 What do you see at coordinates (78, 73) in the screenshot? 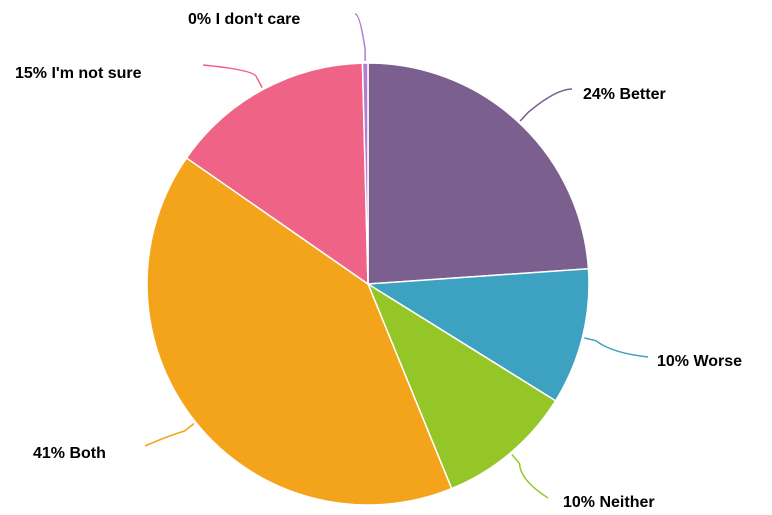
I see `slice-label-i-m-not-sure: 15% I'm not sure` at bounding box center [78, 73].